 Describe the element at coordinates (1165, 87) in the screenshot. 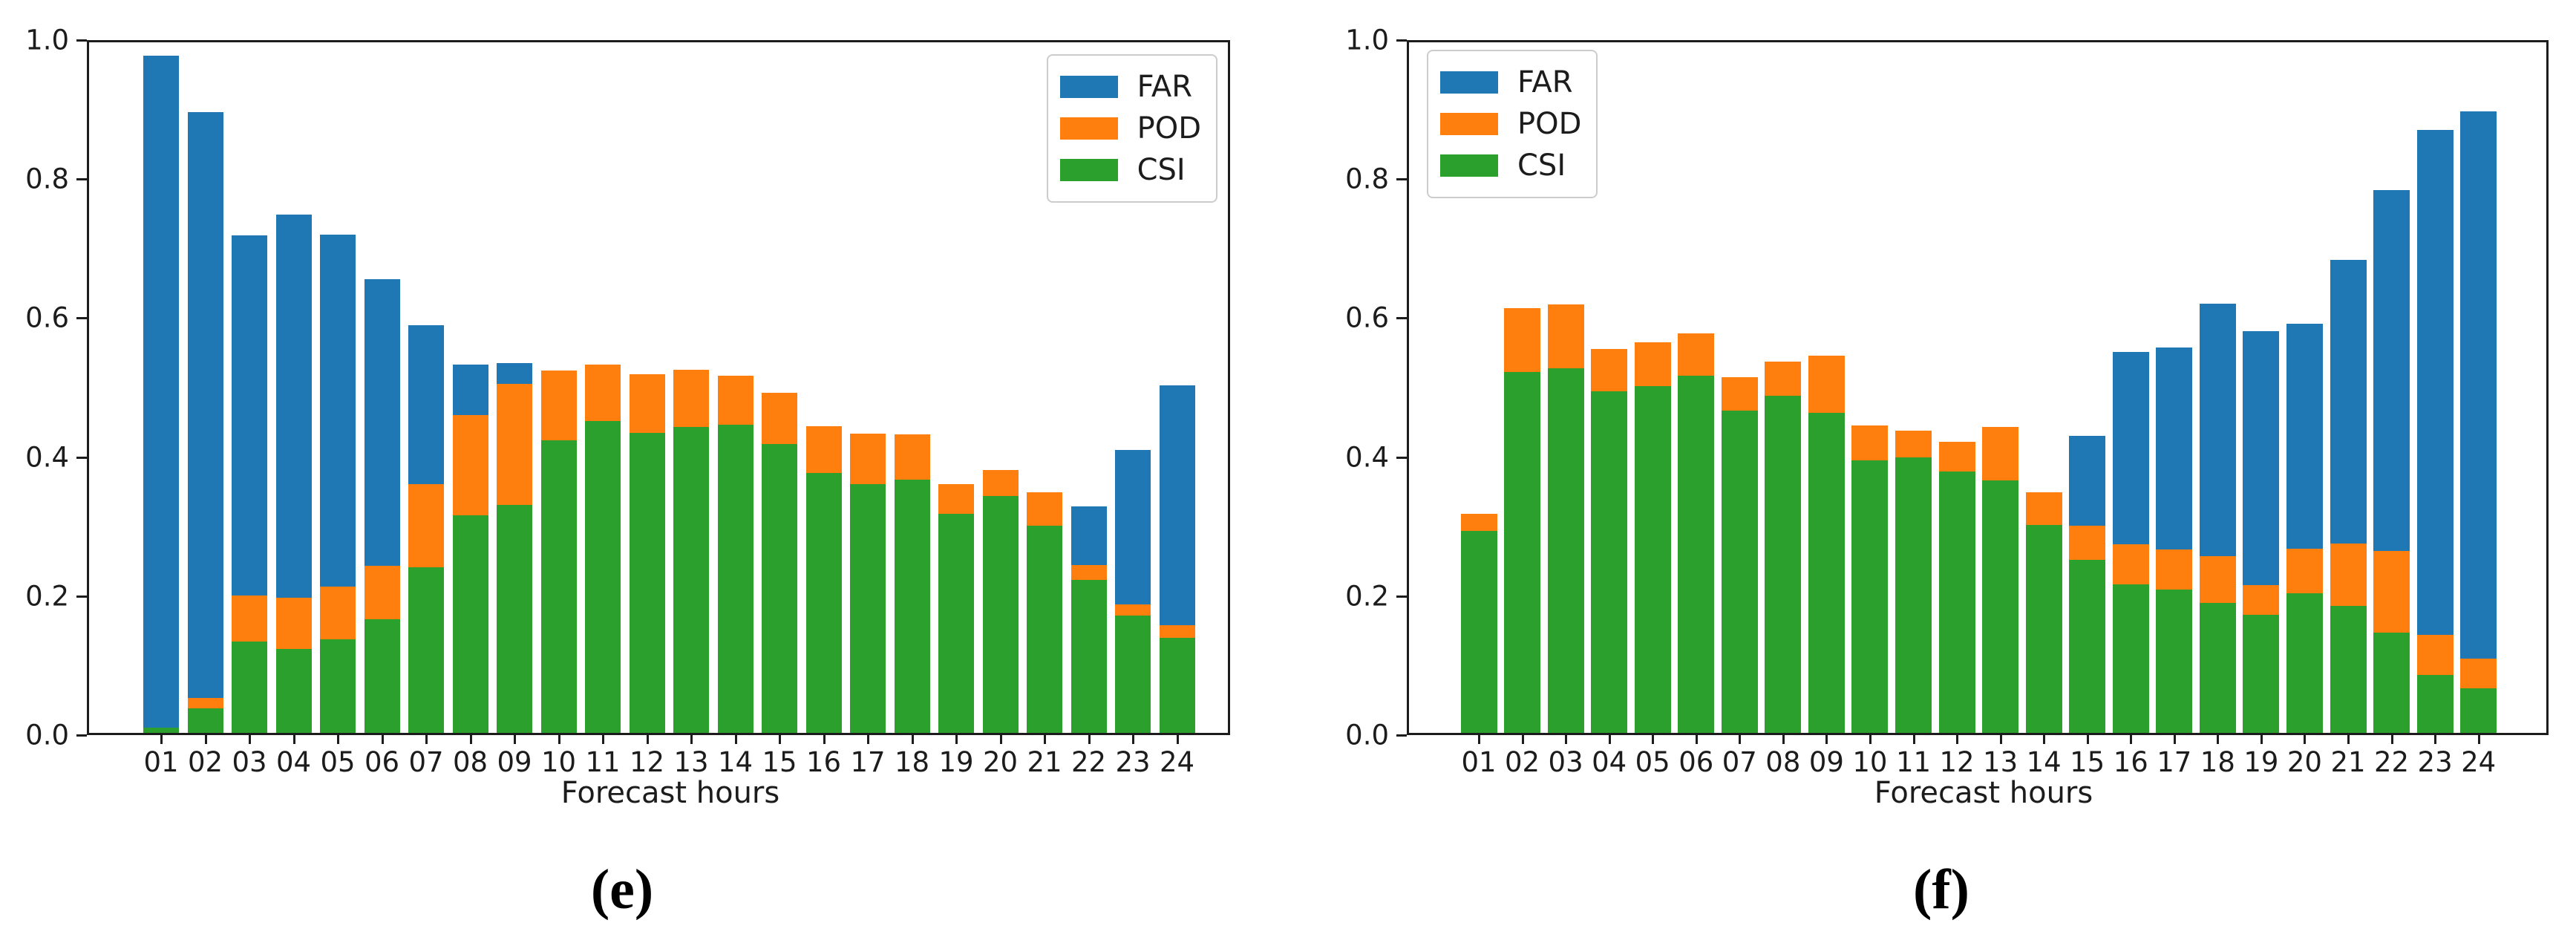

I see `legend-label-far: FAR` at that location.